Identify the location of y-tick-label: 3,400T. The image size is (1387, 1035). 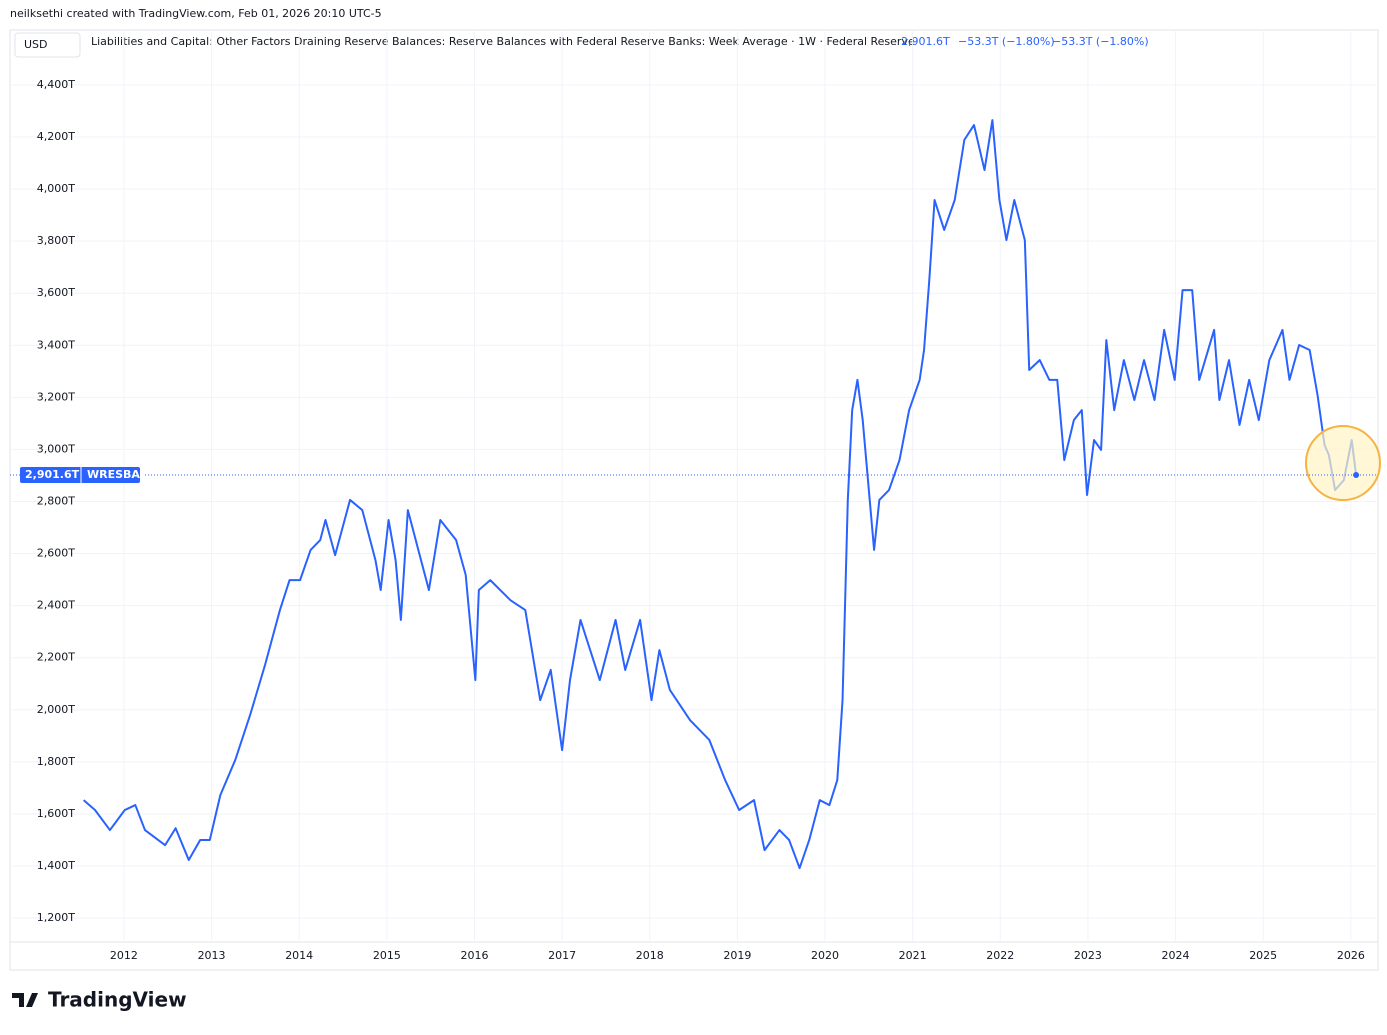
(56, 344).